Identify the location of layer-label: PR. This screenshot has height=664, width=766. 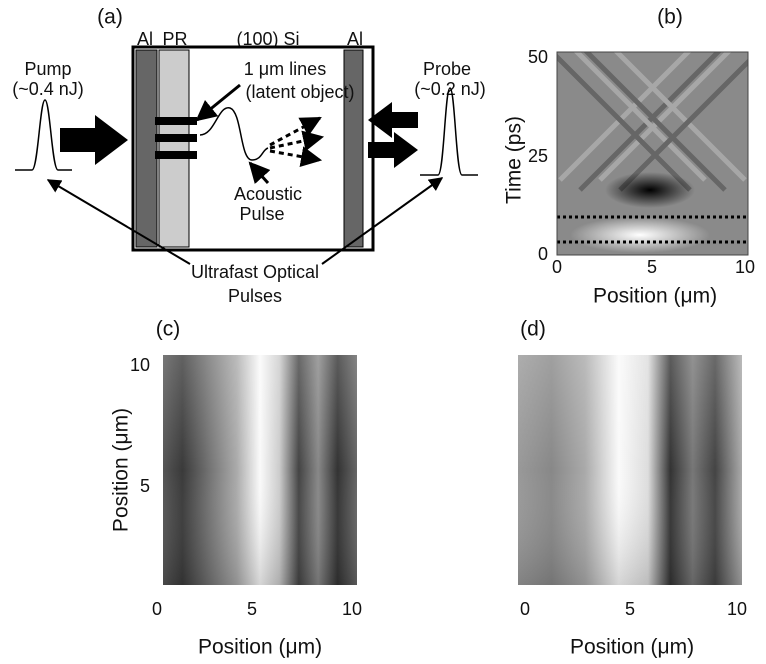
(174, 39).